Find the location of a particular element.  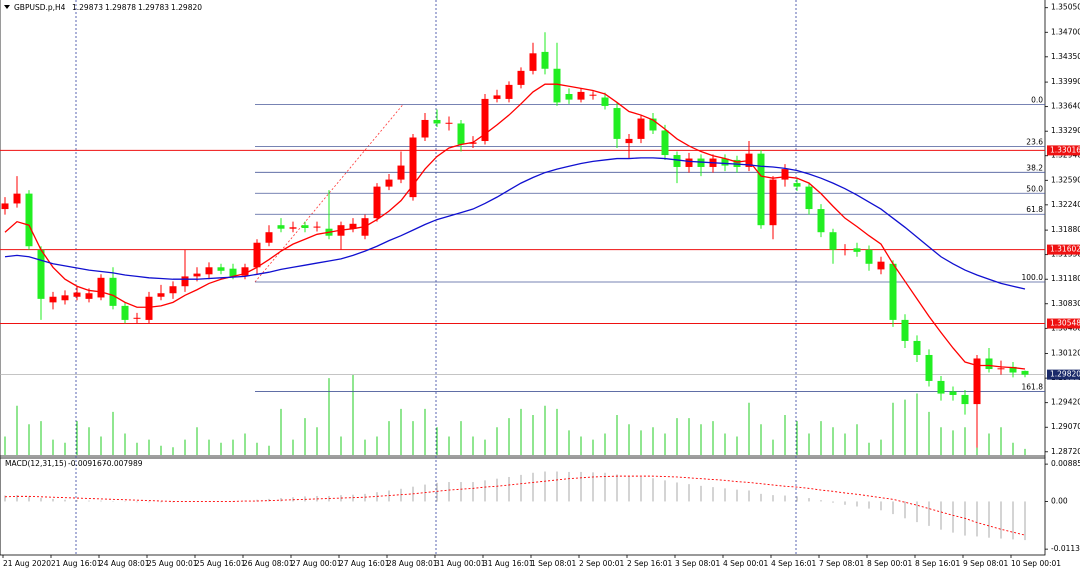

y-tick-label: 1.35050 is located at coordinates (1065, 7).